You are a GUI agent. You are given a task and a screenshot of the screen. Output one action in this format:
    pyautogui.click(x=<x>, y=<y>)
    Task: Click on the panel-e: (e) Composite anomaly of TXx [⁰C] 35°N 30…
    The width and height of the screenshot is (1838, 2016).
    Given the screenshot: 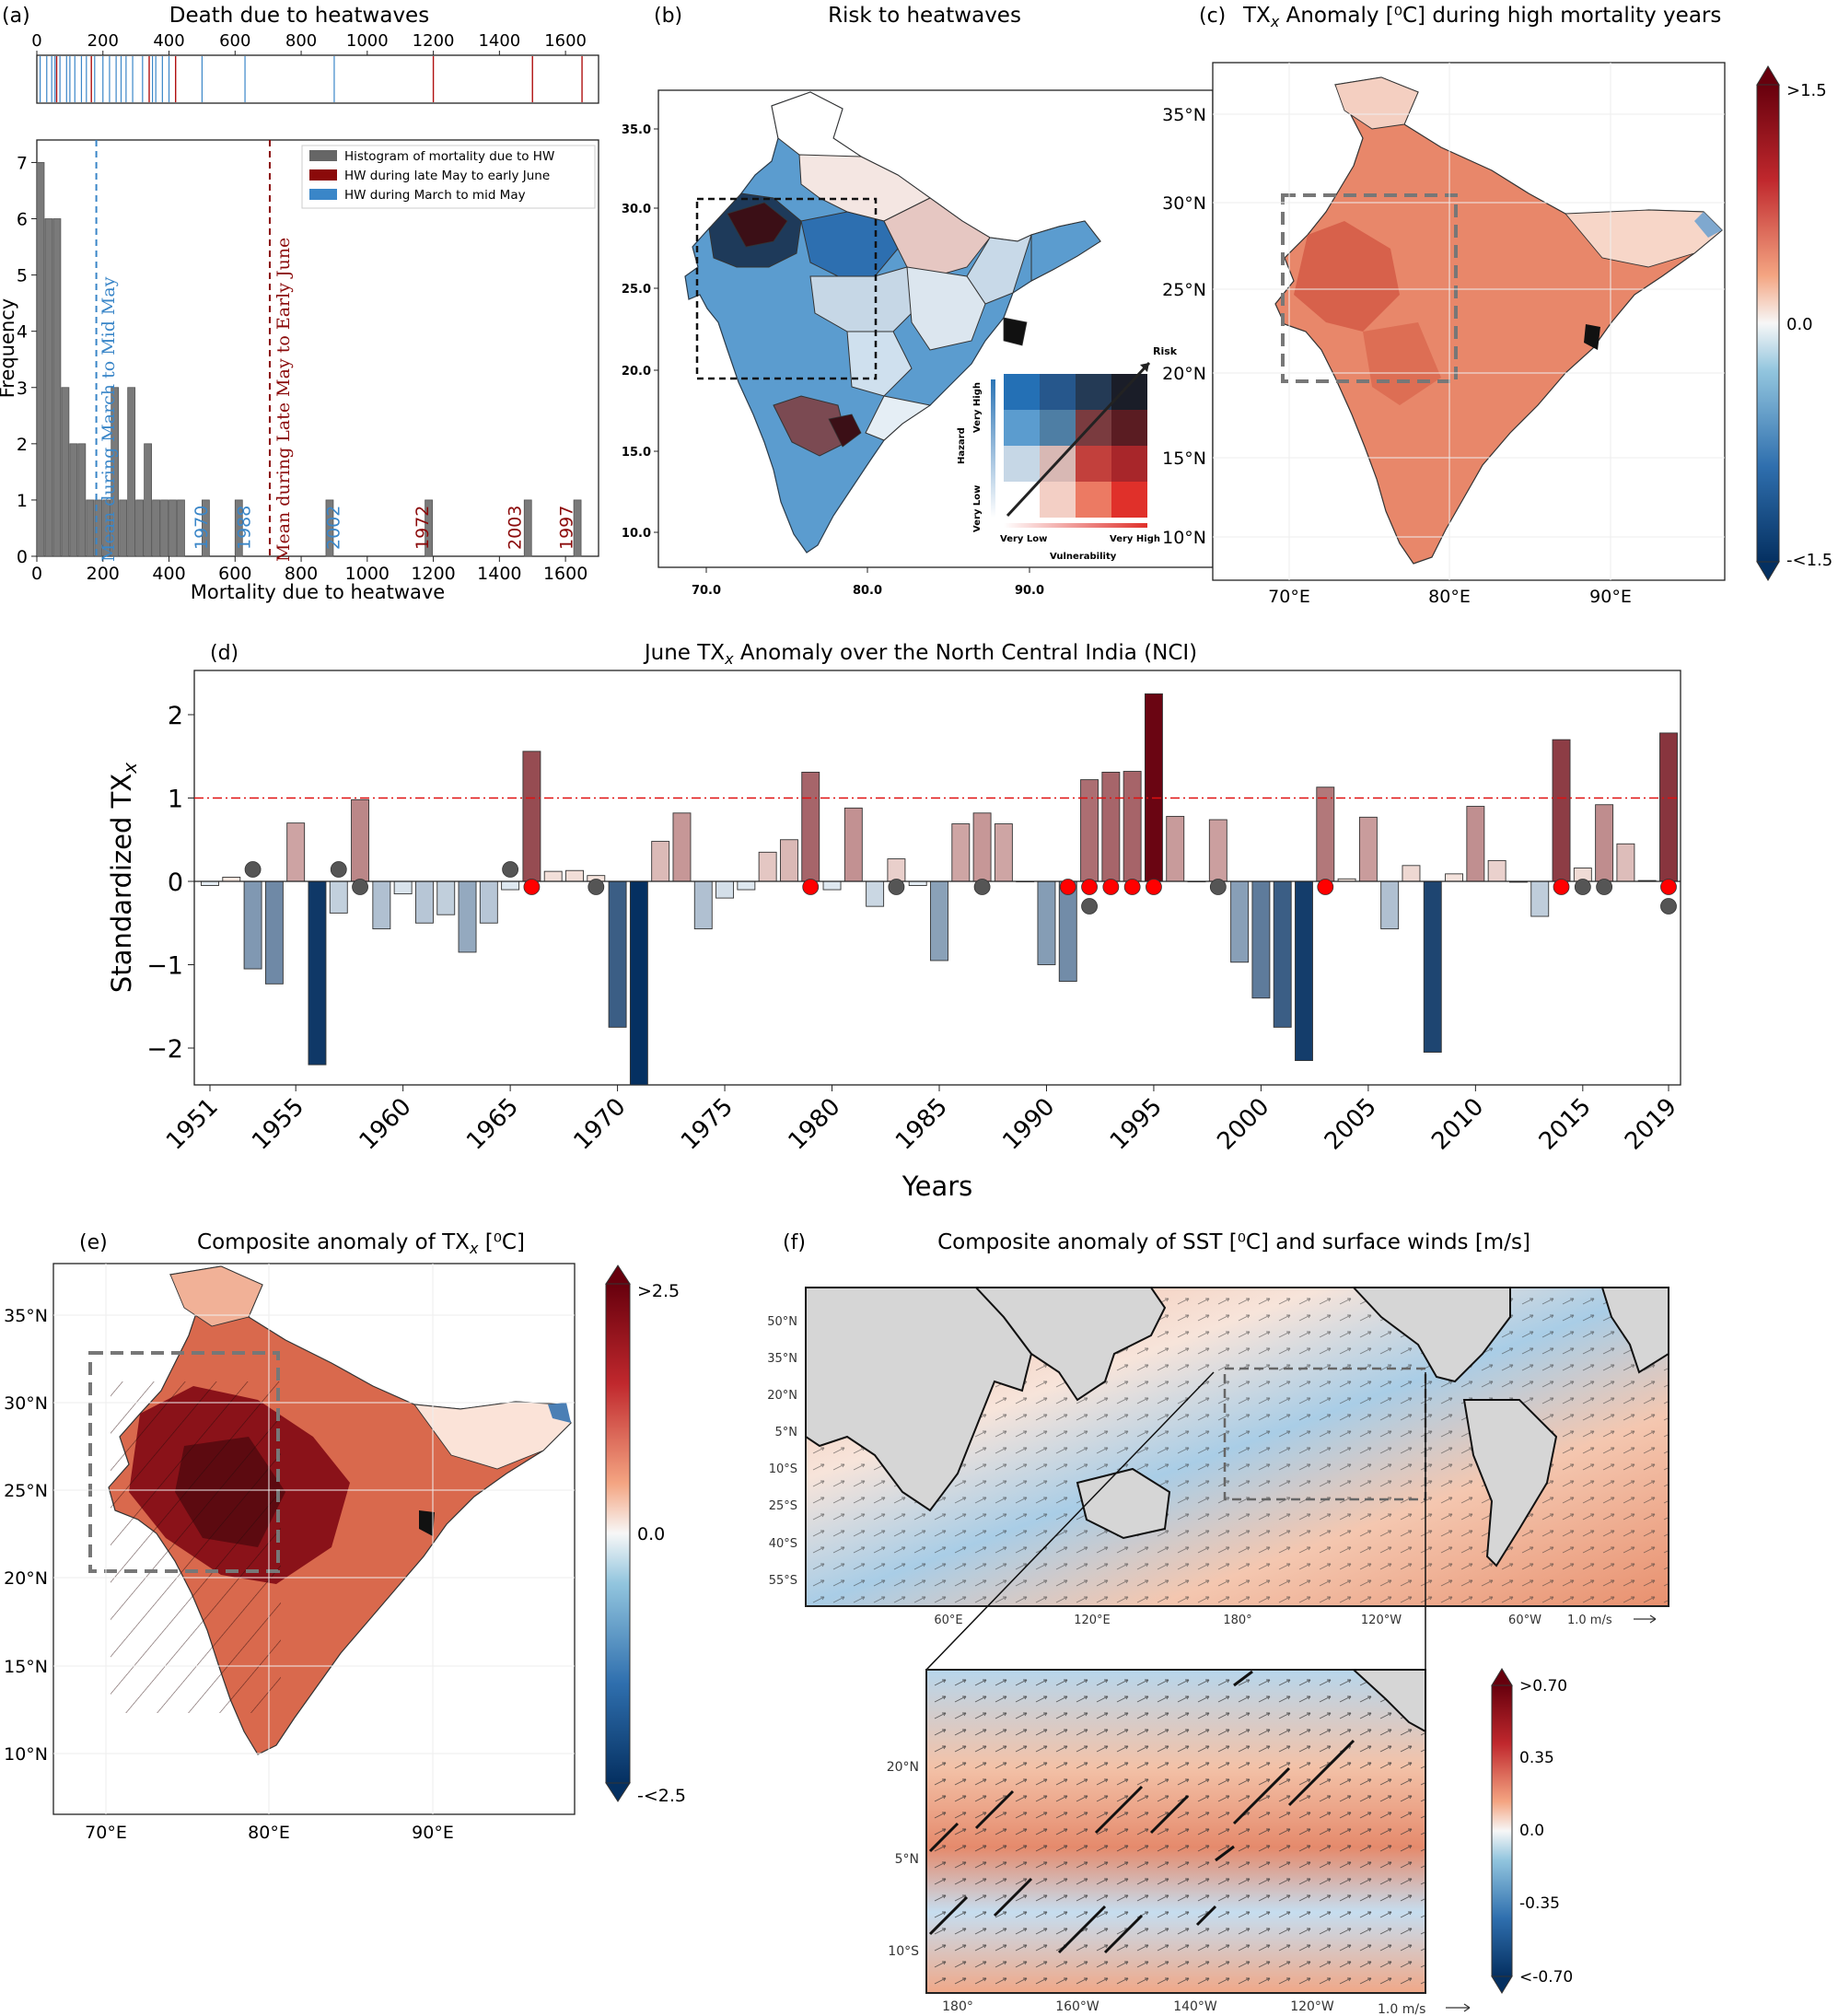 What is the action you would take?
    pyautogui.click(x=345, y=1536)
    